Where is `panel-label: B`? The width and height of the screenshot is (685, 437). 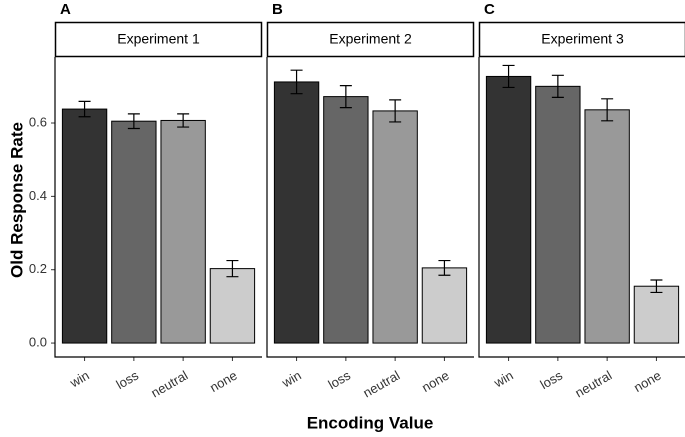
panel-label: B is located at coordinates (277, 9).